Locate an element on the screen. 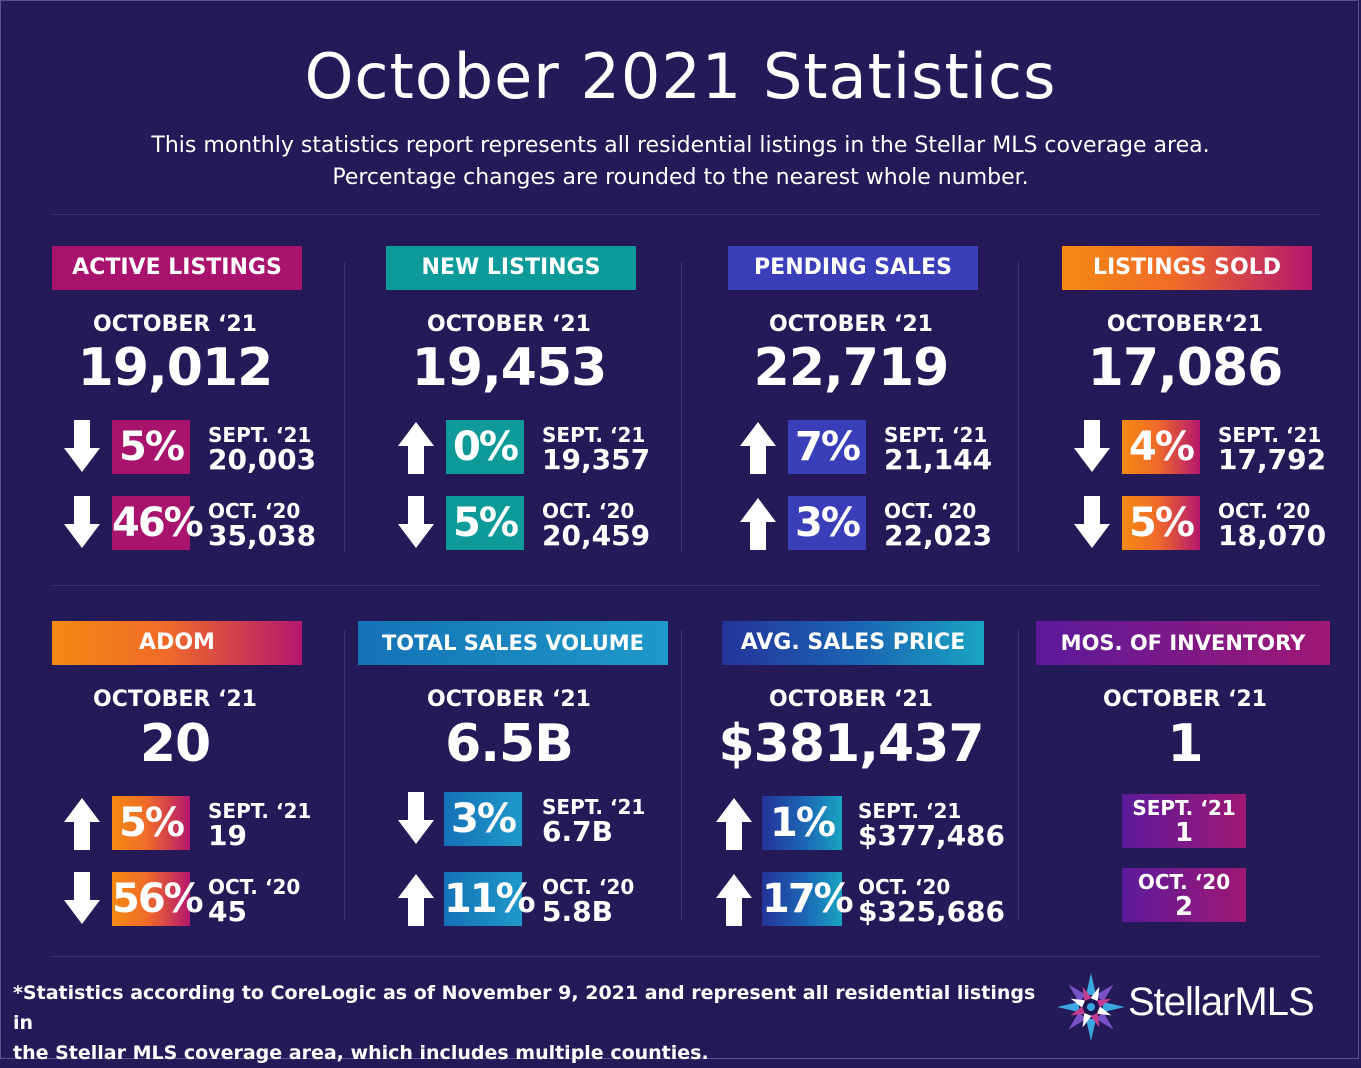 This screenshot has height=1068, width=1361. stellar-mls-logo-text: StellarMLS is located at coordinates (1221, 1002).